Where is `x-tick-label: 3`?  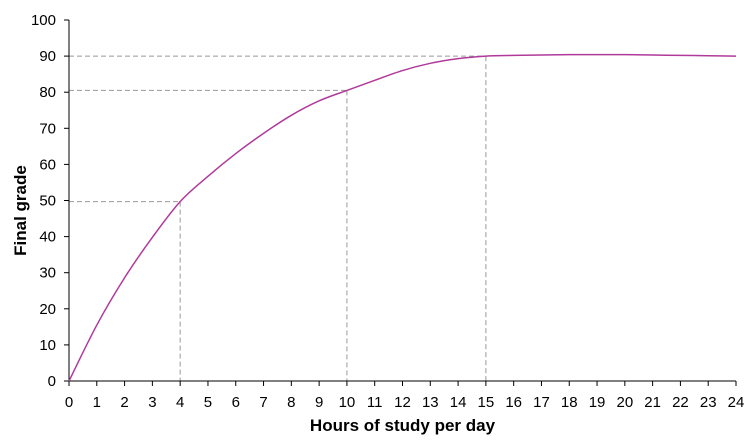
x-tick-label: 3 is located at coordinates (152, 402).